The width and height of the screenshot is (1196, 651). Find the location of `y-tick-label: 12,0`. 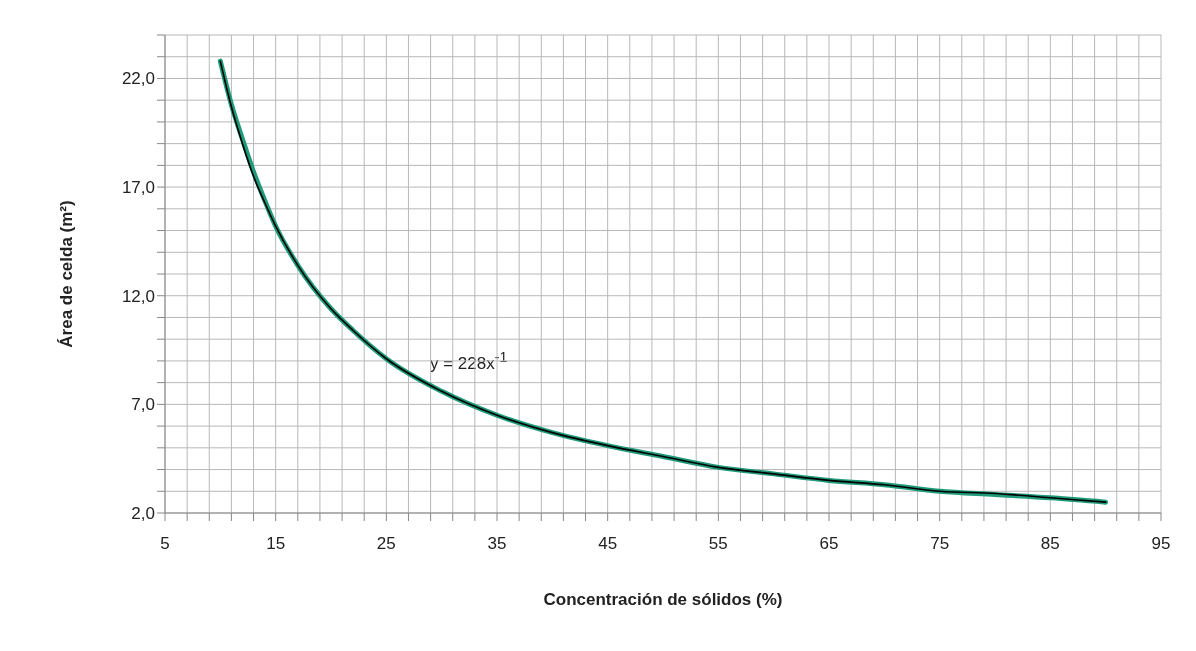

y-tick-label: 12,0 is located at coordinates (138, 296).